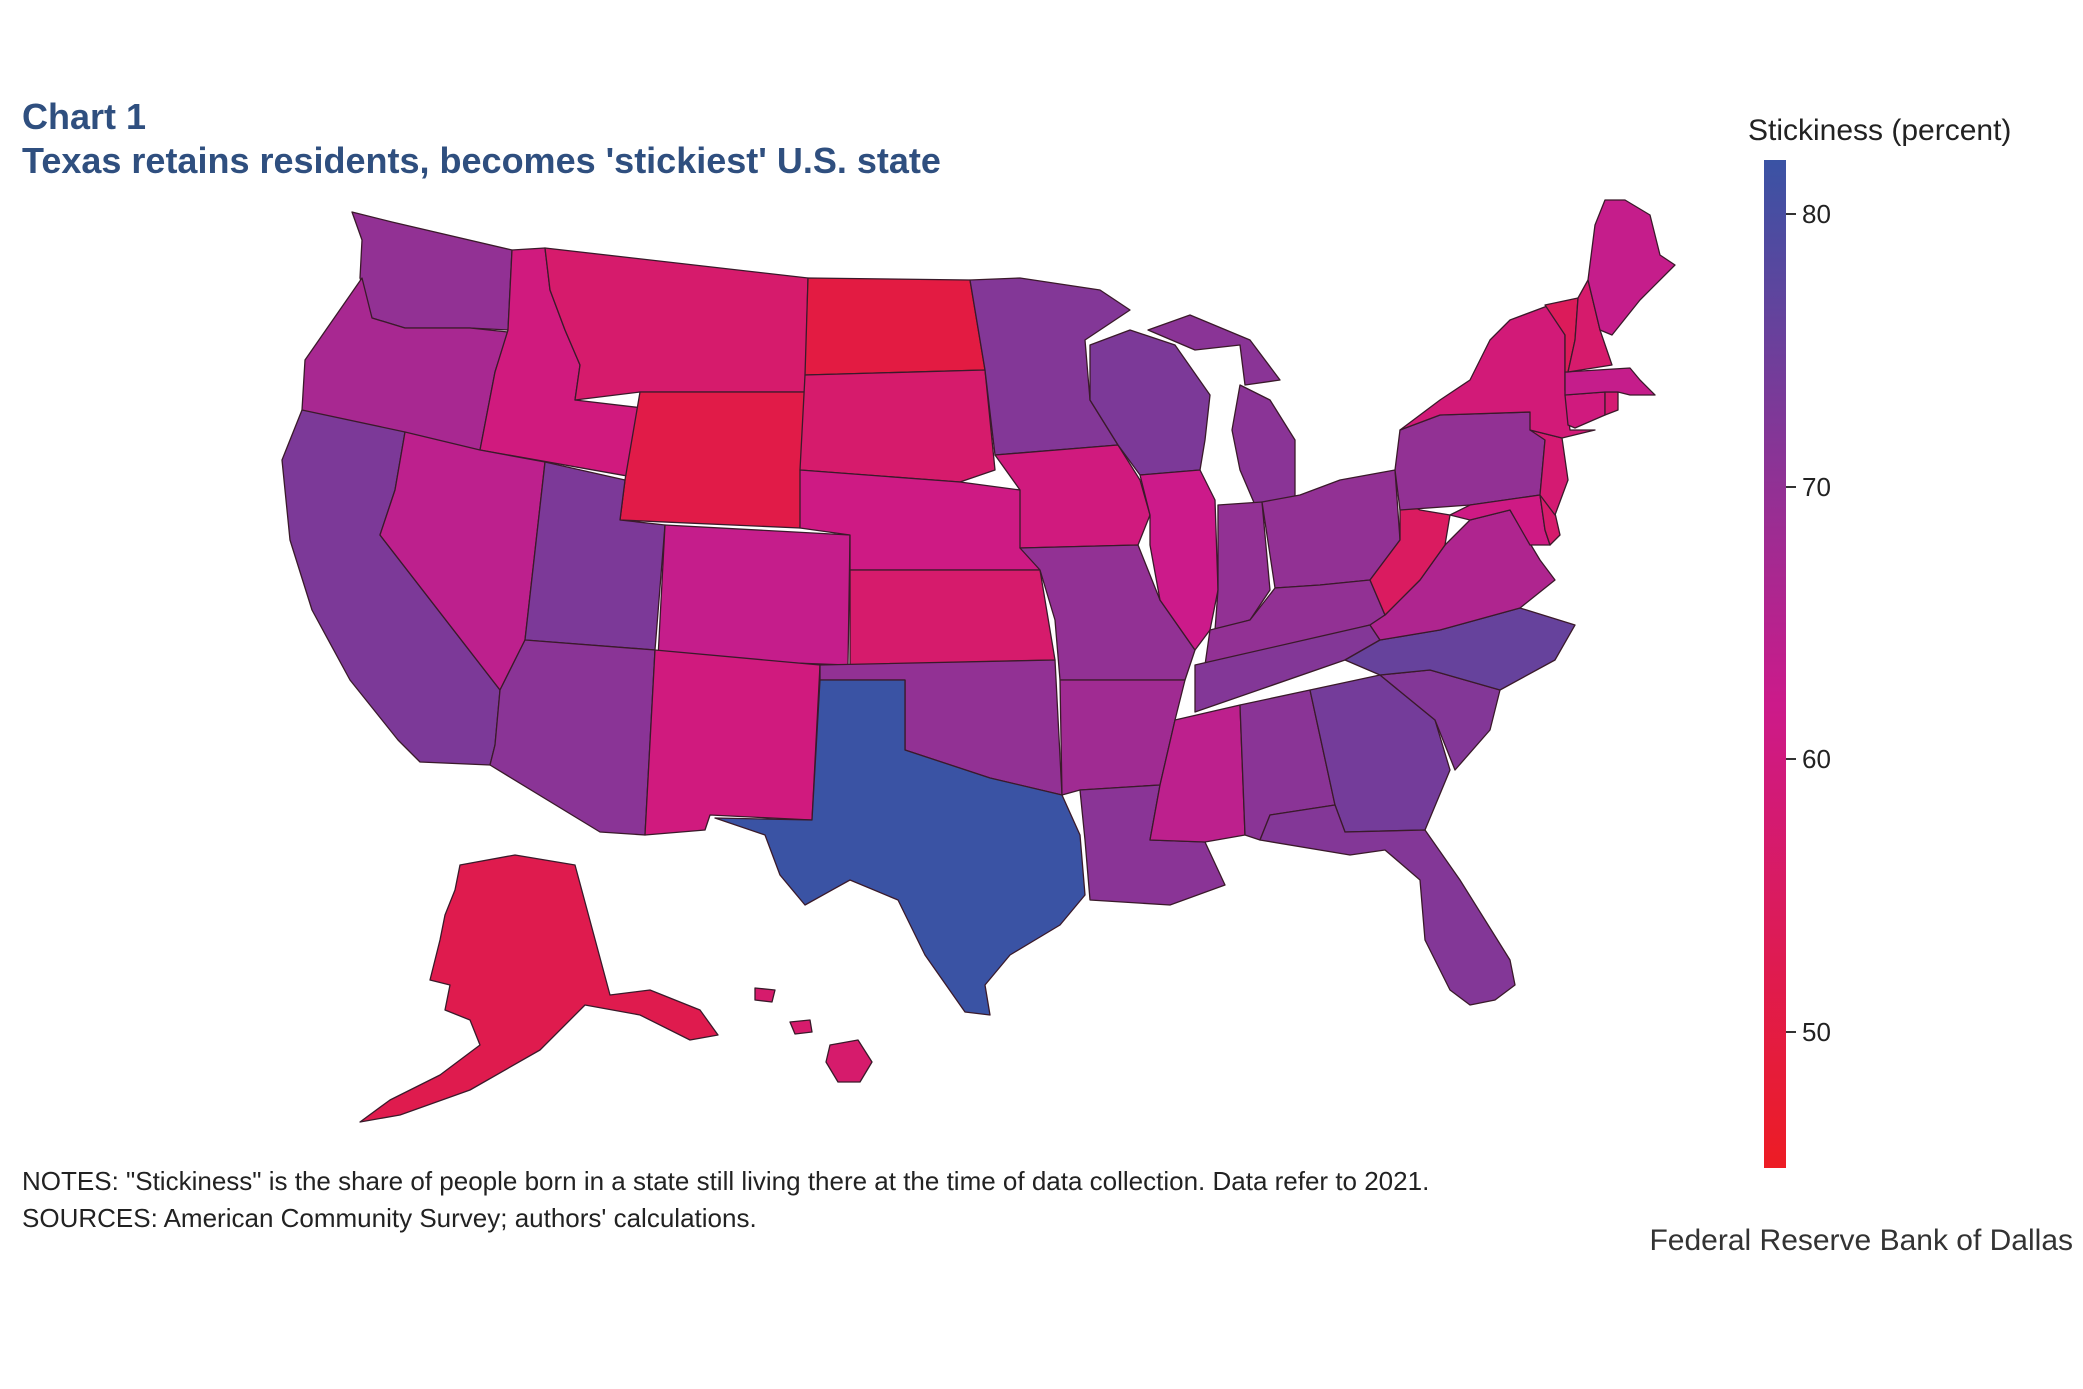  I want to click on state-NM, so click(732, 742).